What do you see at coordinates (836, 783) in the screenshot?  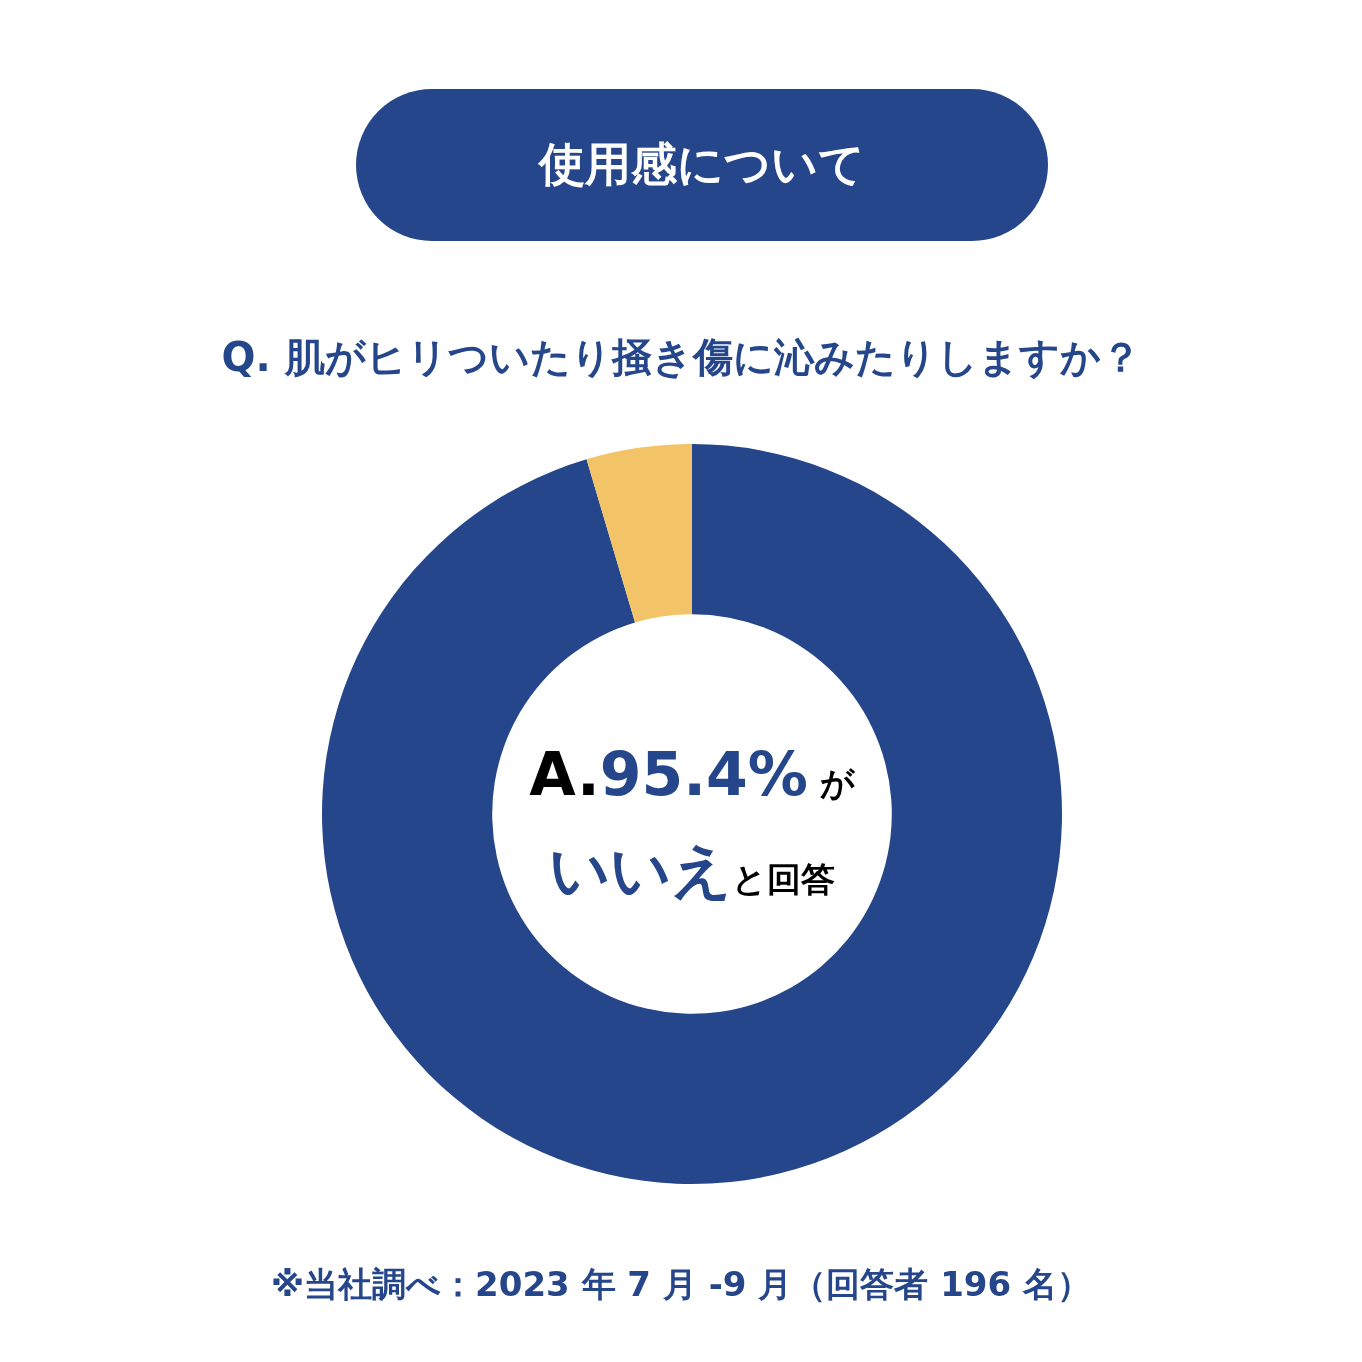 I see `text: が` at bounding box center [836, 783].